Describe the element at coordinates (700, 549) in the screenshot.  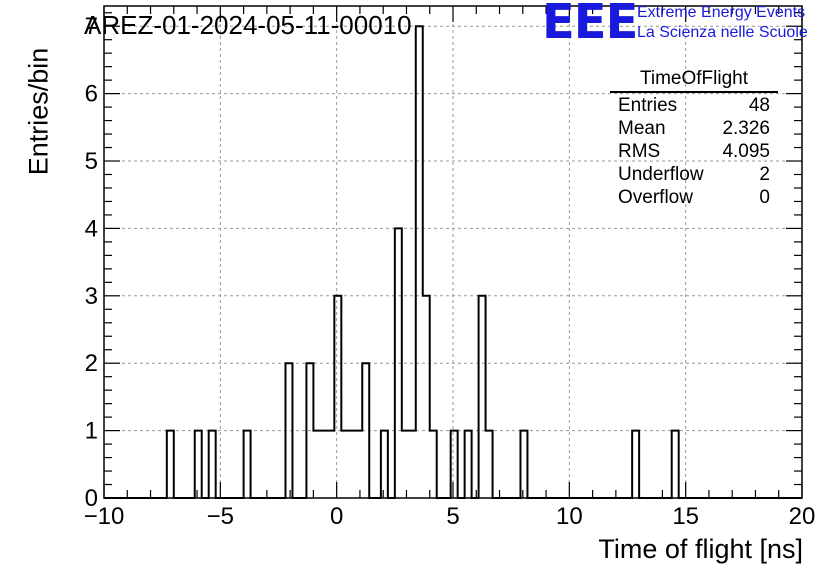
I see `x-axis-label: Time of flight [ns]` at that location.